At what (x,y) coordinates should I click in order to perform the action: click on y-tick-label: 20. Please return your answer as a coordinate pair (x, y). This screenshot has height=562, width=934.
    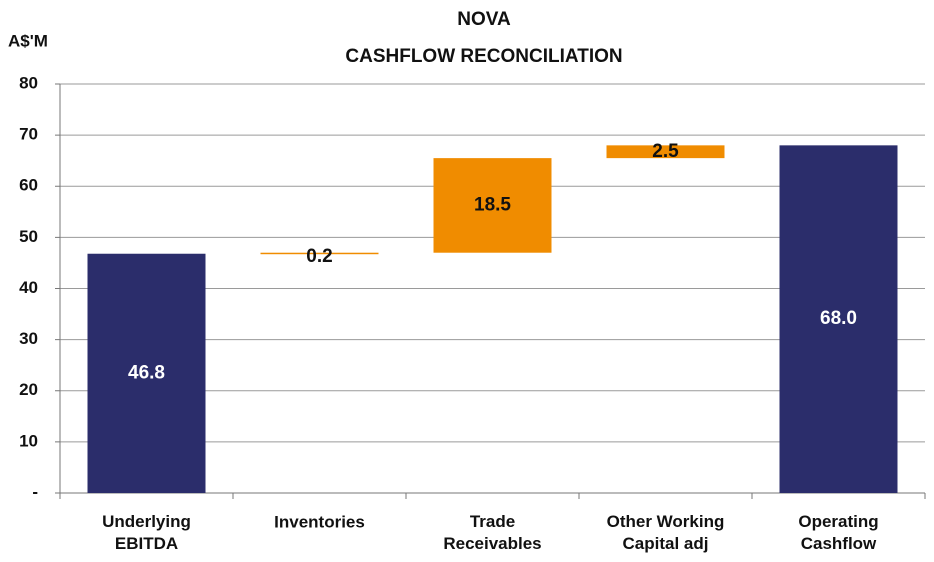
    Looking at the image, I should click on (28, 389).